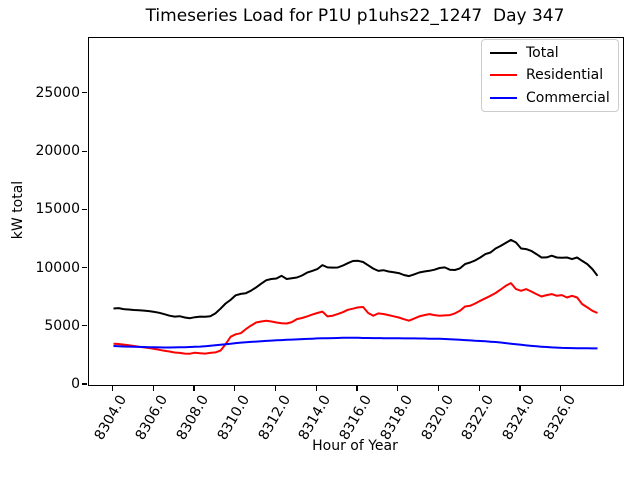  I want to click on legend-item-commercial: Commercial, so click(550, 98).